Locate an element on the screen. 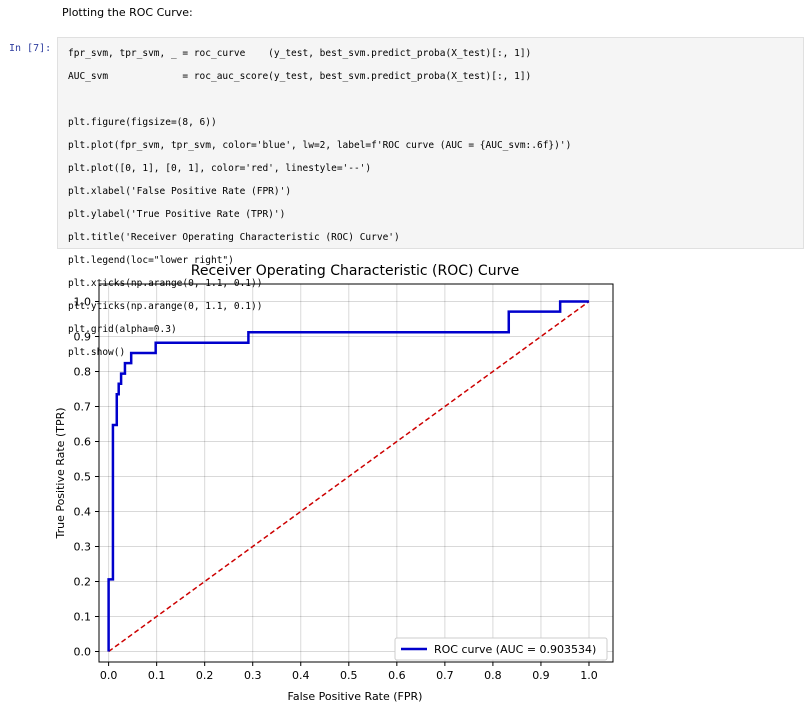  x-tick-label: 0.7 is located at coordinates (445, 675).